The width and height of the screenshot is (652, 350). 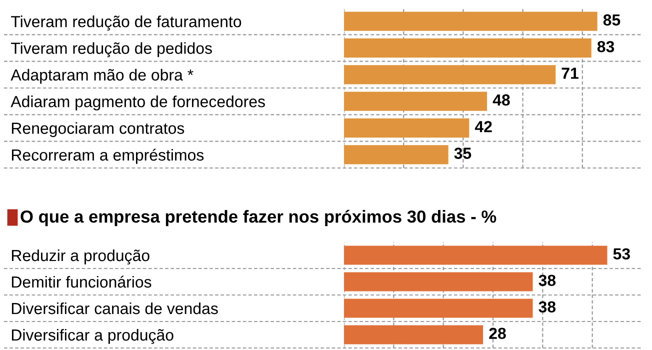 I want to click on data-label: 71, so click(x=570, y=73).